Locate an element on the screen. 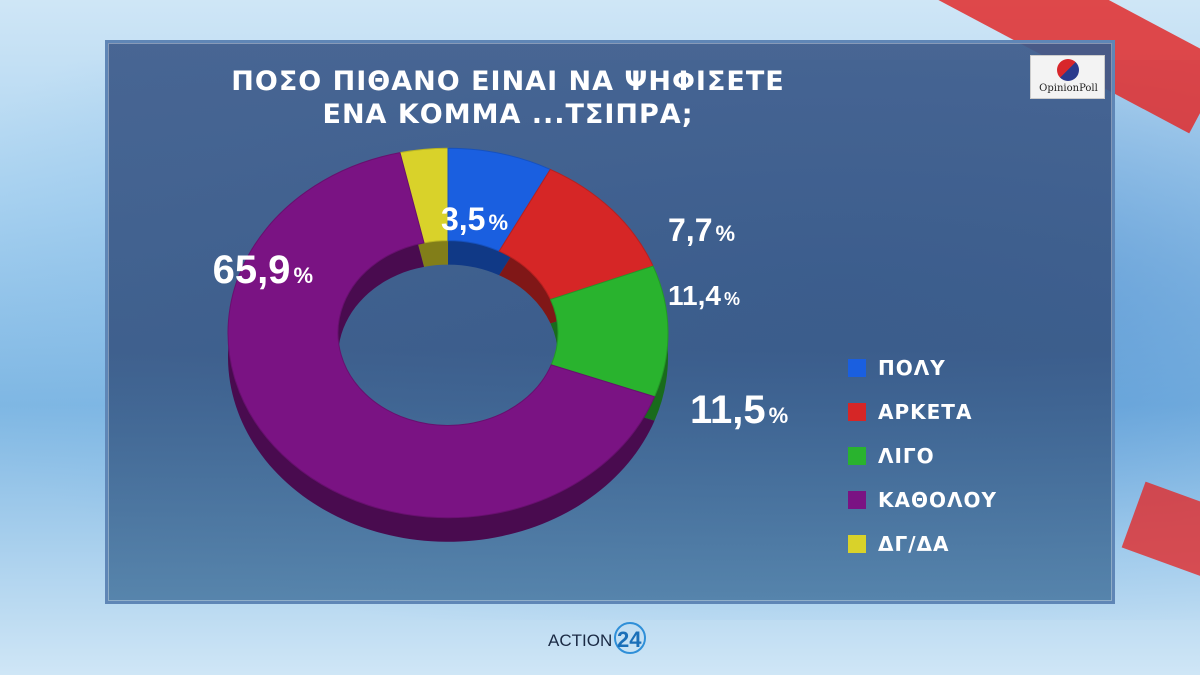  data-label-1: 11,4% is located at coordinates (704, 295).